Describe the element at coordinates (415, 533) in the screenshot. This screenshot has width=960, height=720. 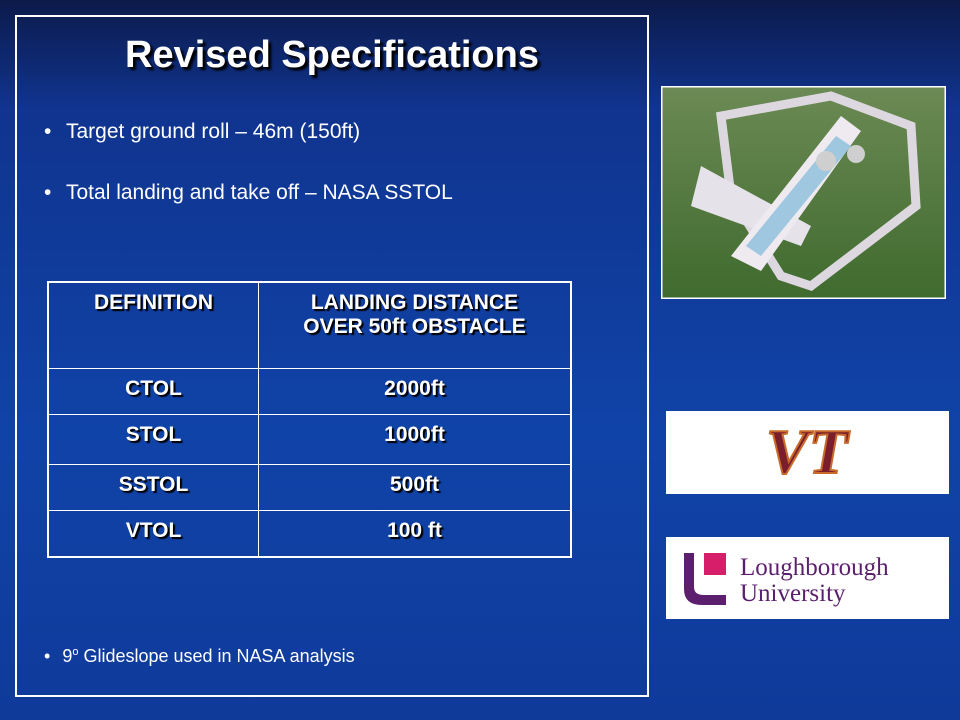
I see `cell: 100 ft` at that location.